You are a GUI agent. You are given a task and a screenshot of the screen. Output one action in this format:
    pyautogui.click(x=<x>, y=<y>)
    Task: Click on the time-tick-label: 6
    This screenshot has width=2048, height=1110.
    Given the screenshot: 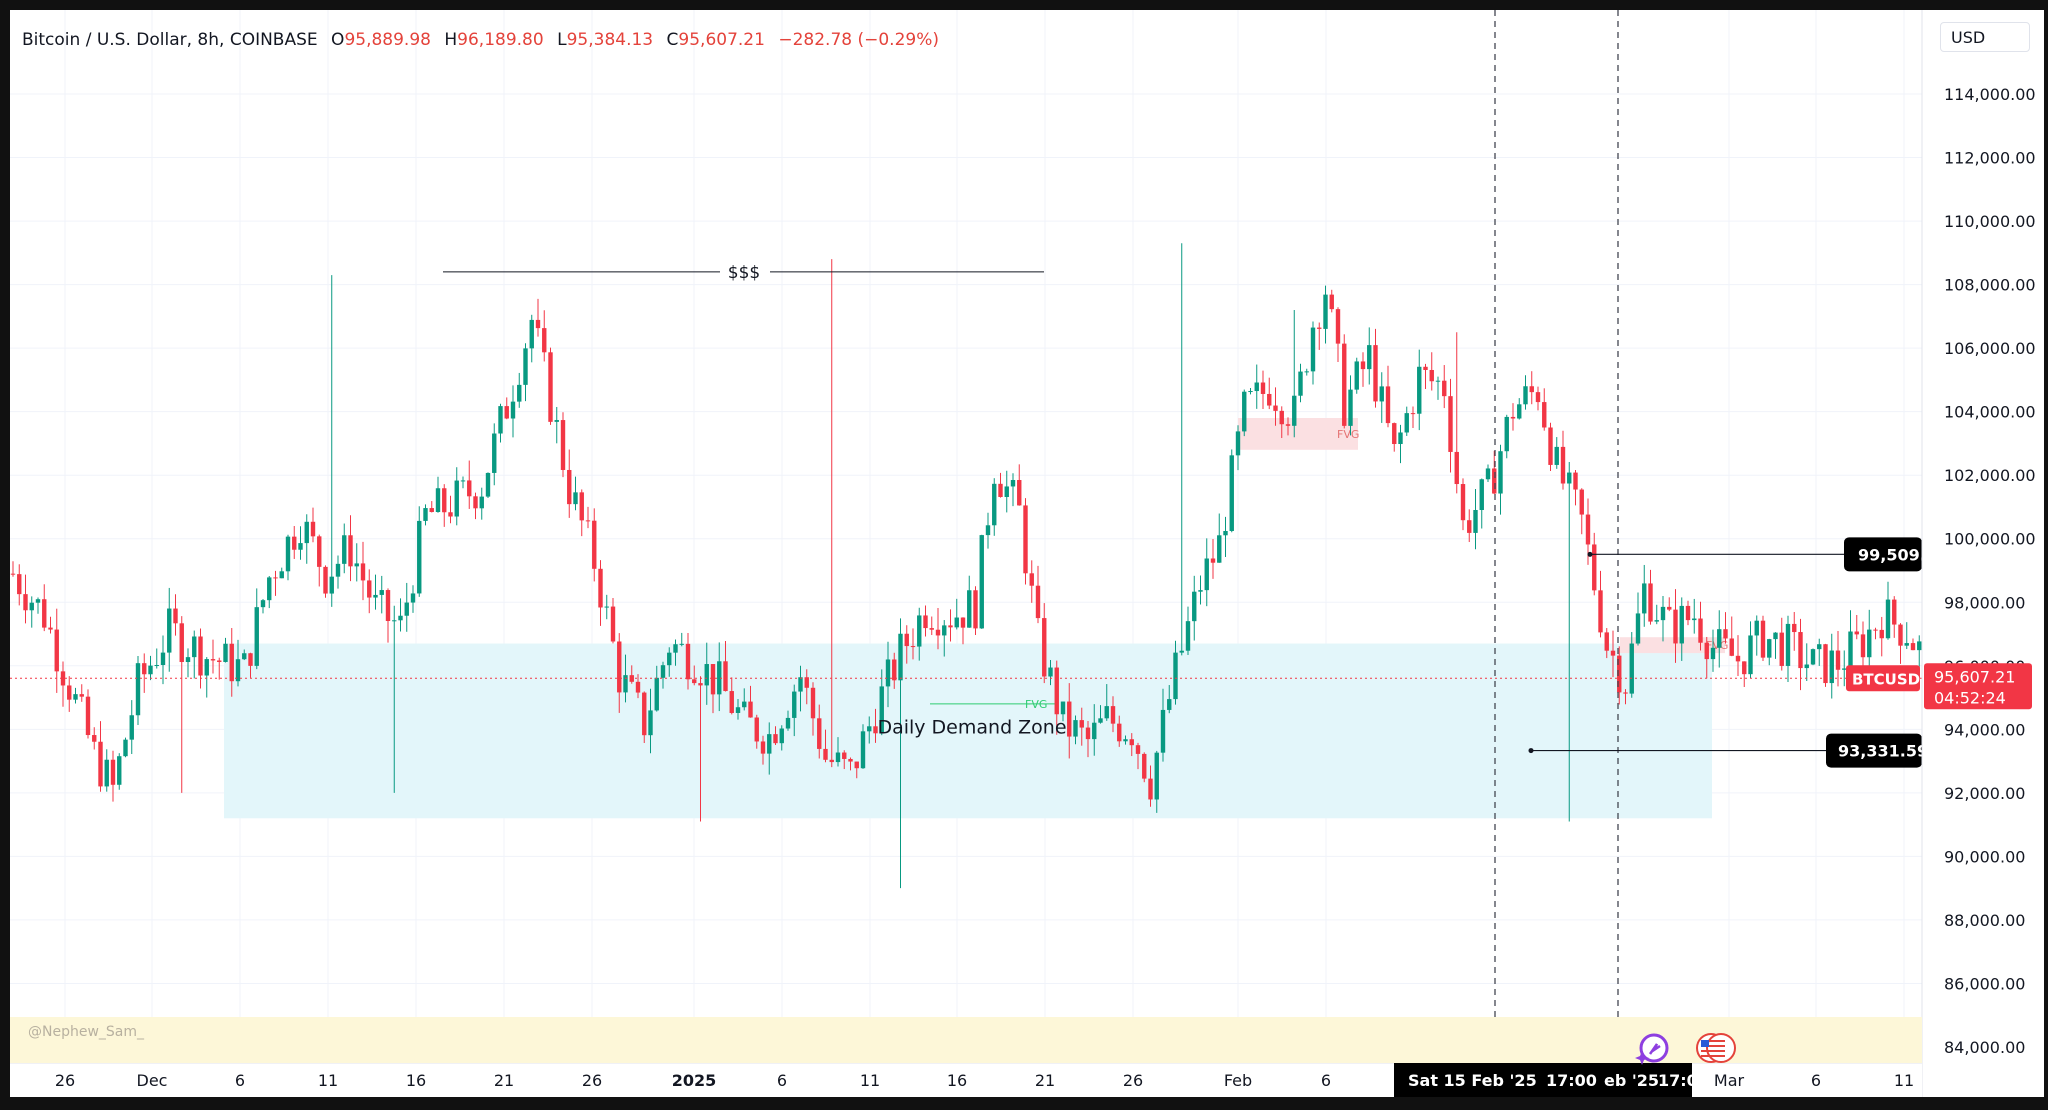 What is the action you would take?
    pyautogui.click(x=782, y=1080)
    